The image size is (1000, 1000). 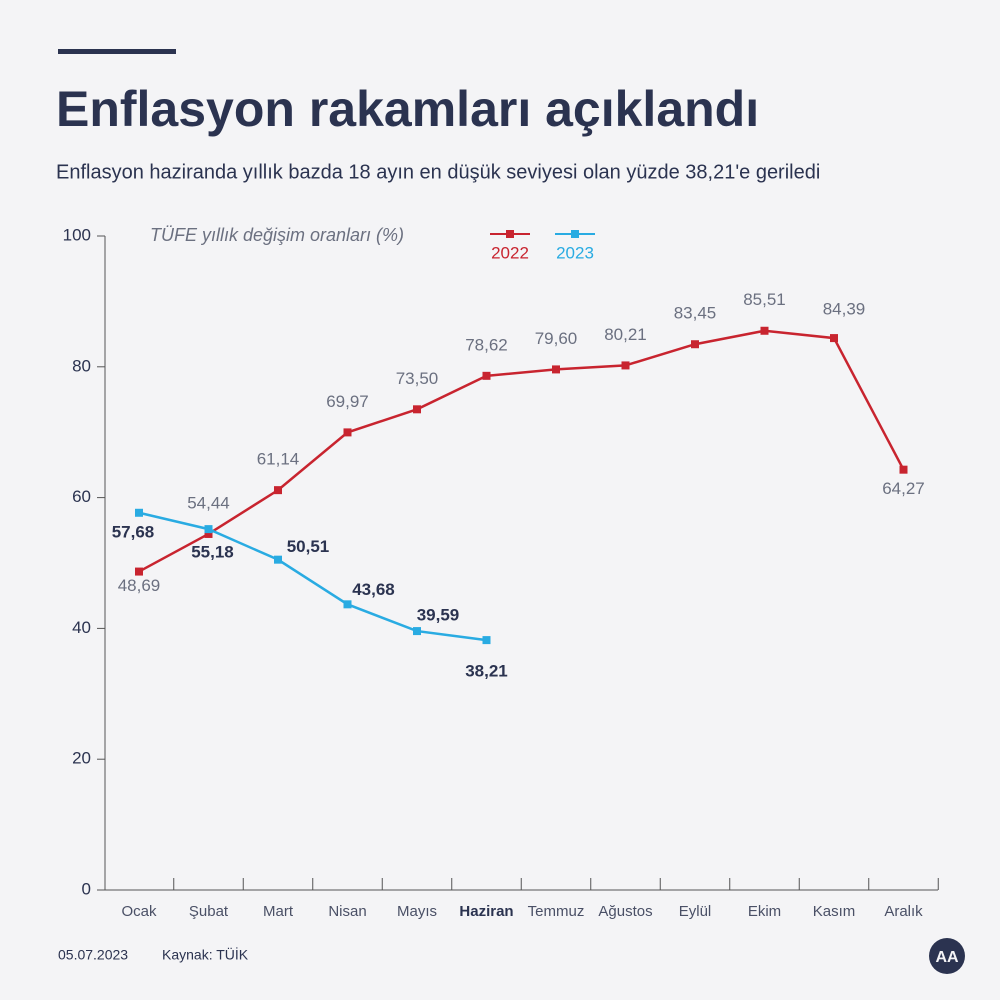 I want to click on y-tick-label: 20, so click(x=81, y=758).